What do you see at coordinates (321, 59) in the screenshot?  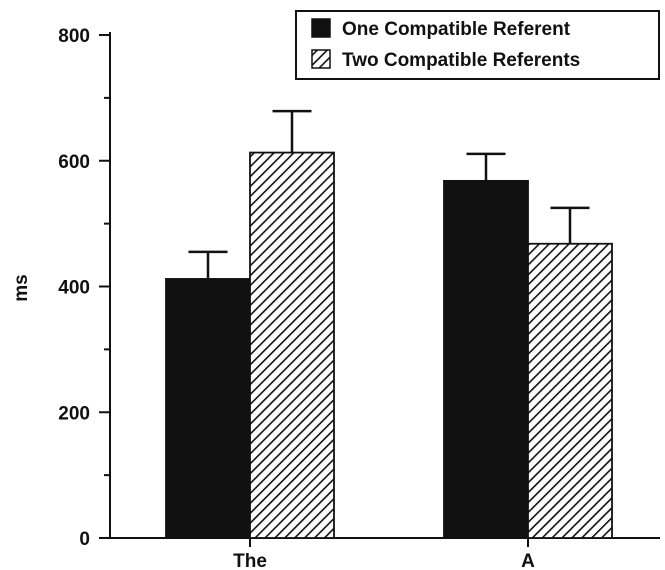 I see `legend-swatch-two-compatible` at bounding box center [321, 59].